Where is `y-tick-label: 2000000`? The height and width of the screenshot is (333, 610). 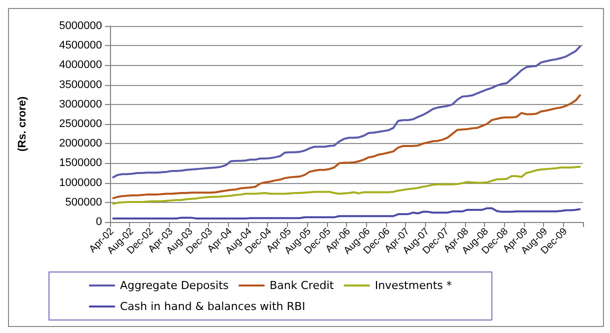
y-tick-label: 2000000 is located at coordinates (80, 144).